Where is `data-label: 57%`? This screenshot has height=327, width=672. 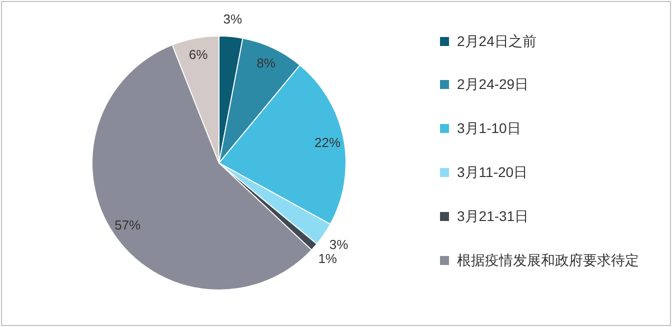
data-label: 57% is located at coordinates (128, 225).